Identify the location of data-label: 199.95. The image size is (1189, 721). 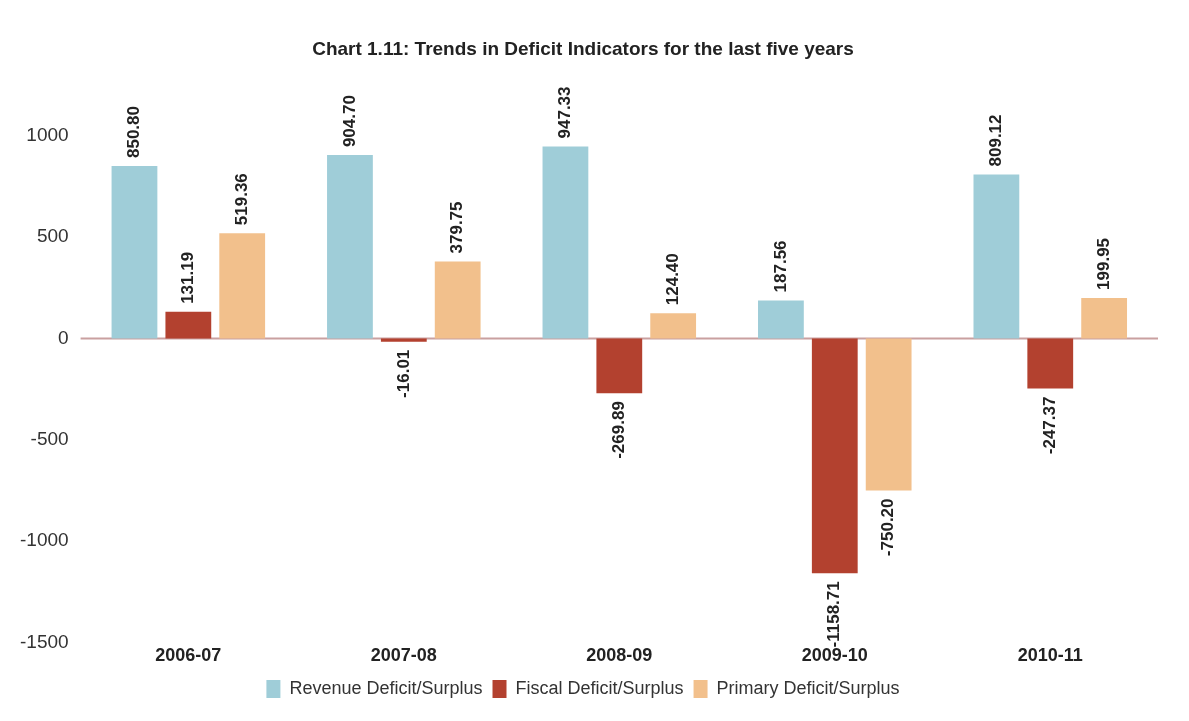
(1103, 263).